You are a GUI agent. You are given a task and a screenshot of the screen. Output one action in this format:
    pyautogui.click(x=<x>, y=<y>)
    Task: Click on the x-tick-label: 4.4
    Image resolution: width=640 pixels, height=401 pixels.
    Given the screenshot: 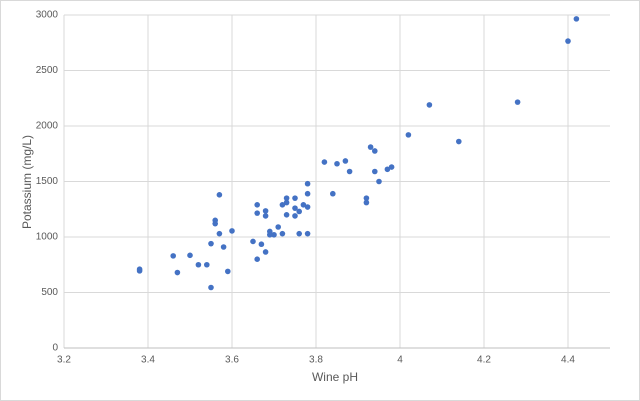 What is the action you would take?
    pyautogui.click(x=568, y=360)
    